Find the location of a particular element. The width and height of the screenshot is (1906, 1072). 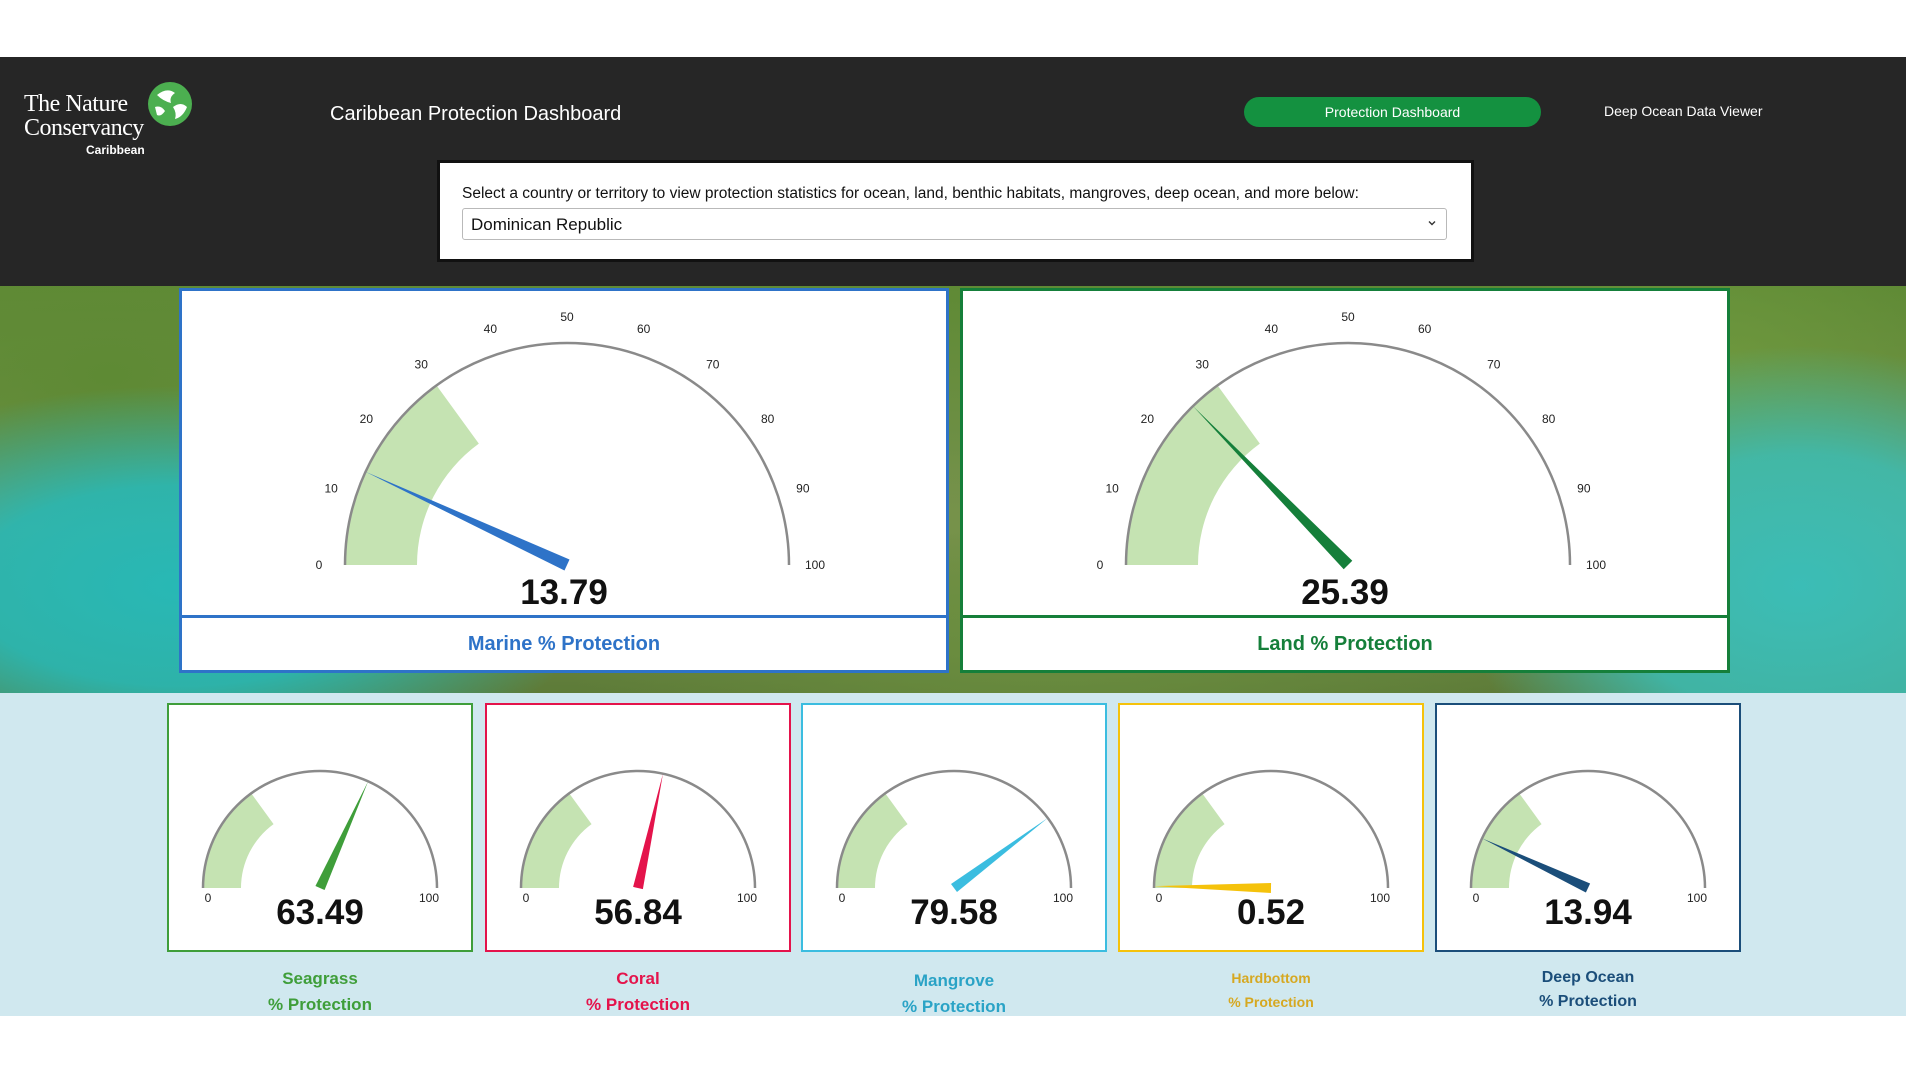

marine-gauge: 0 10 20 30 40 50 60 70 80 90 100 is located at coordinates (571, 441).